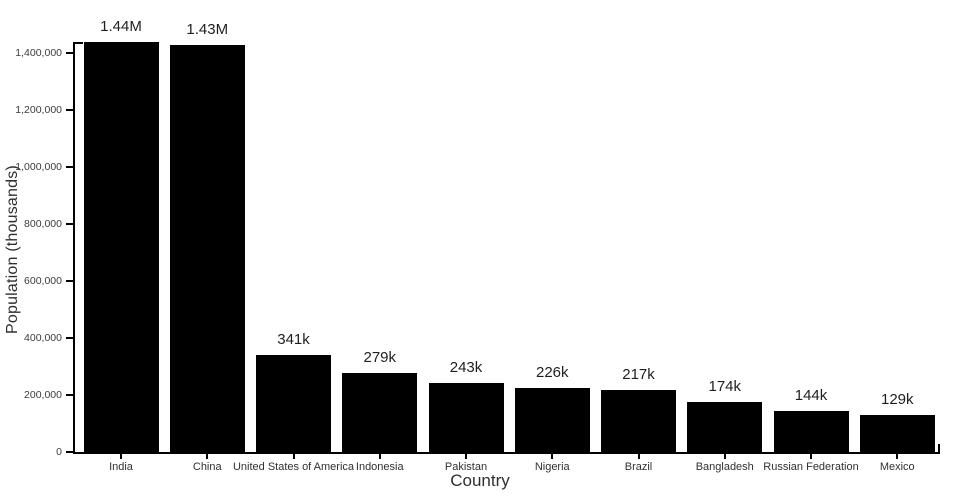 The height and width of the screenshot is (500, 960). Describe the element at coordinates (293, 339) in the screenshot. I see `bar-value-label-united-states-of-america: 341k` at that location.